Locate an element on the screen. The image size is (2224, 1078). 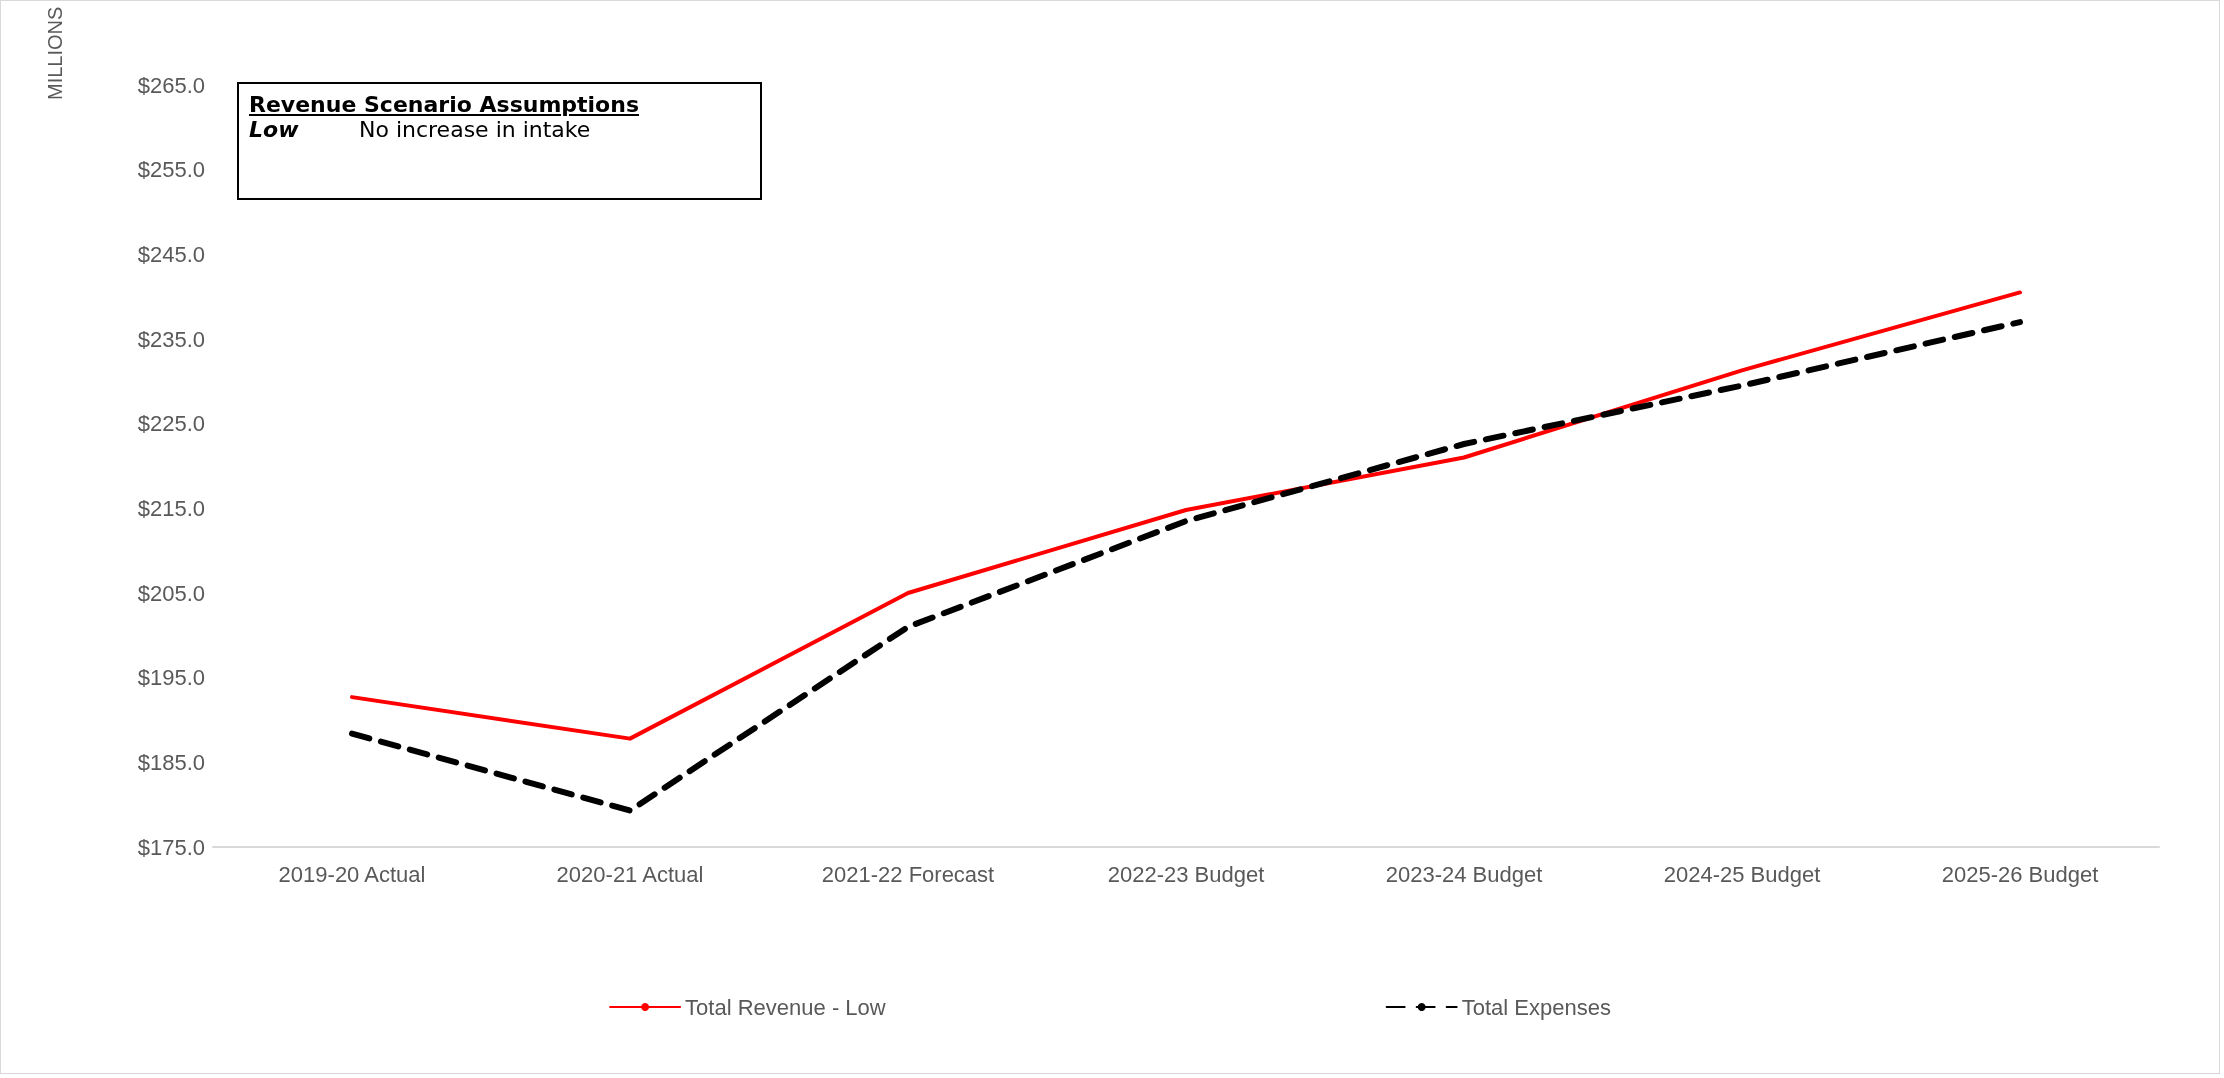
text-box: Revenue Scenario Assumptions Low No increase in intake is located at coordinates (499, 141).